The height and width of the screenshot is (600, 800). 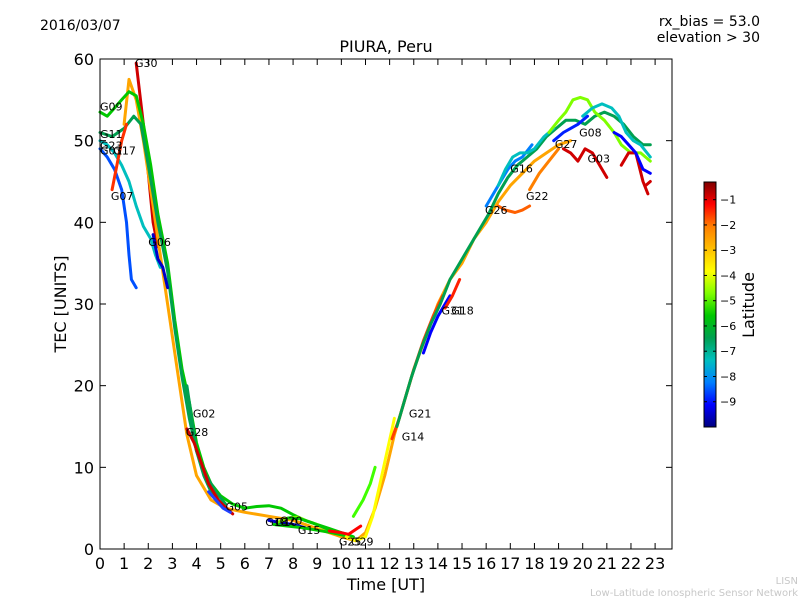 I want to click on satellite-label: G23, so click(x=111, y=146).